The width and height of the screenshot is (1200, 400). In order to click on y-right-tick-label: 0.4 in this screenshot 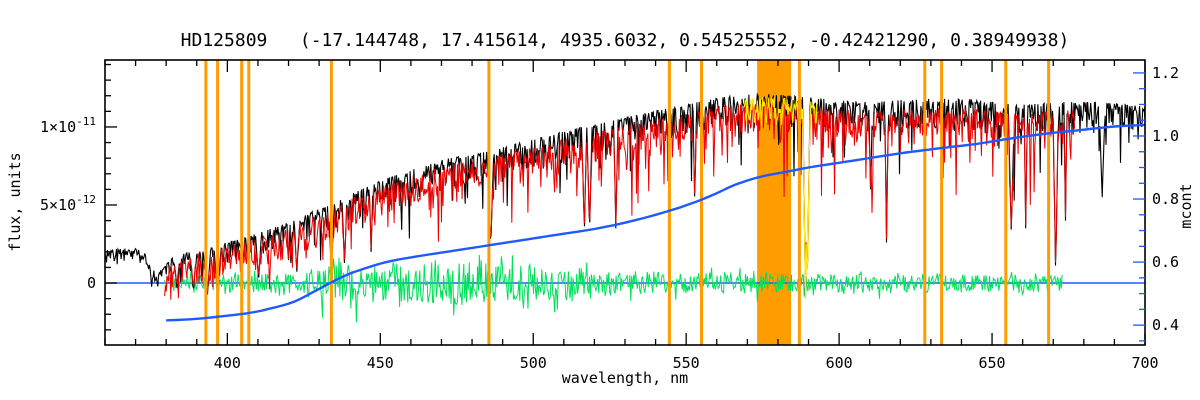, I will do `click(1165, 325)`.